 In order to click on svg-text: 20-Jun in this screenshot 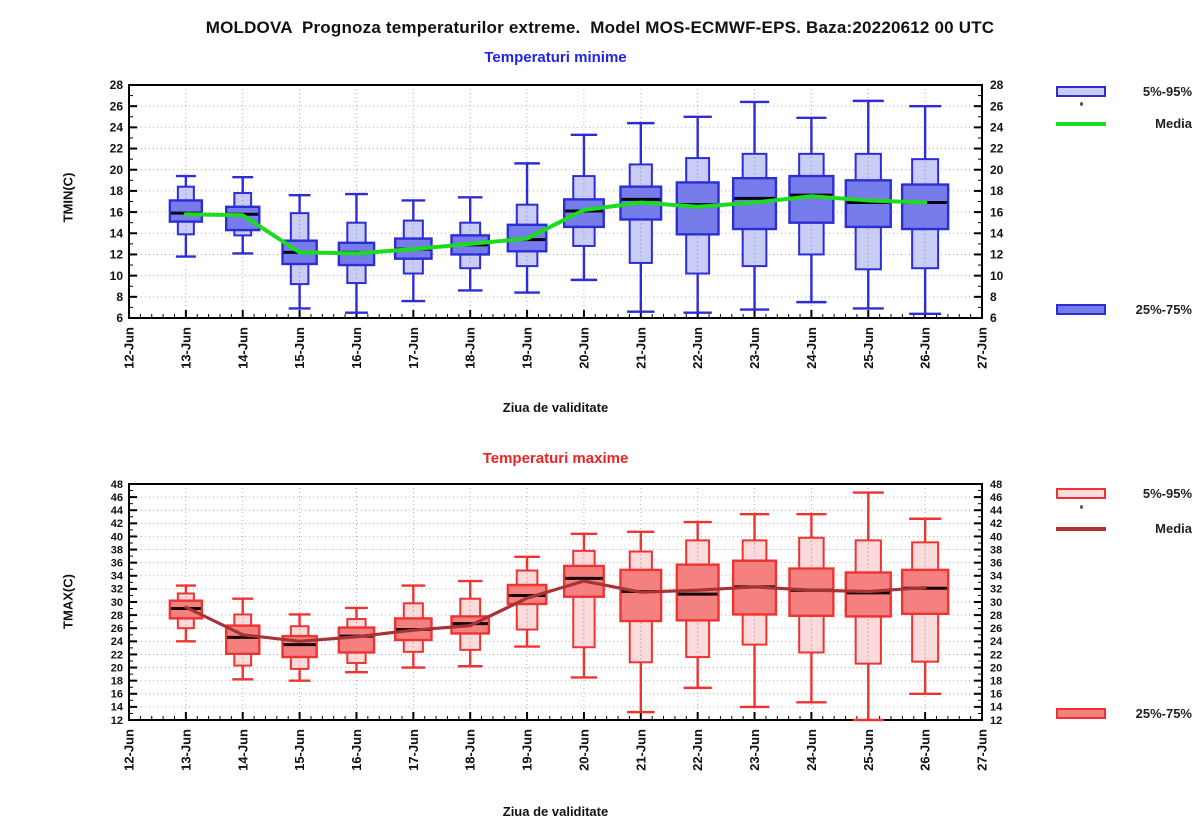, I will do `click(583, 750)`.